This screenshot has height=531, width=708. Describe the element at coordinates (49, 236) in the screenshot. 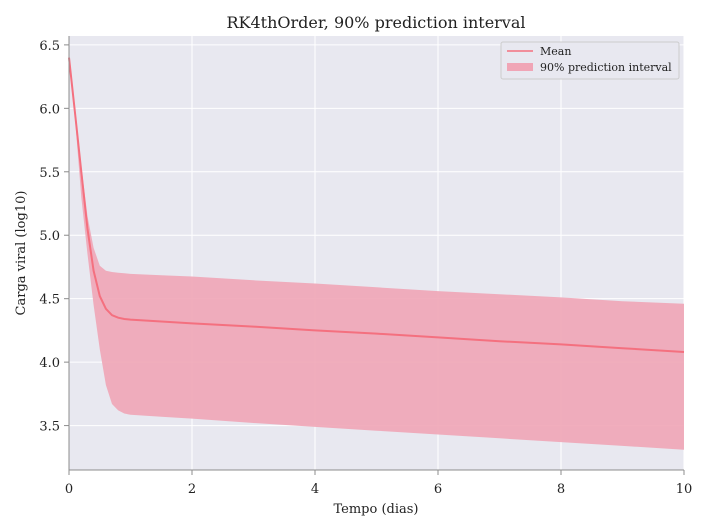

I see `y-tick-label: 5.0` at that location.